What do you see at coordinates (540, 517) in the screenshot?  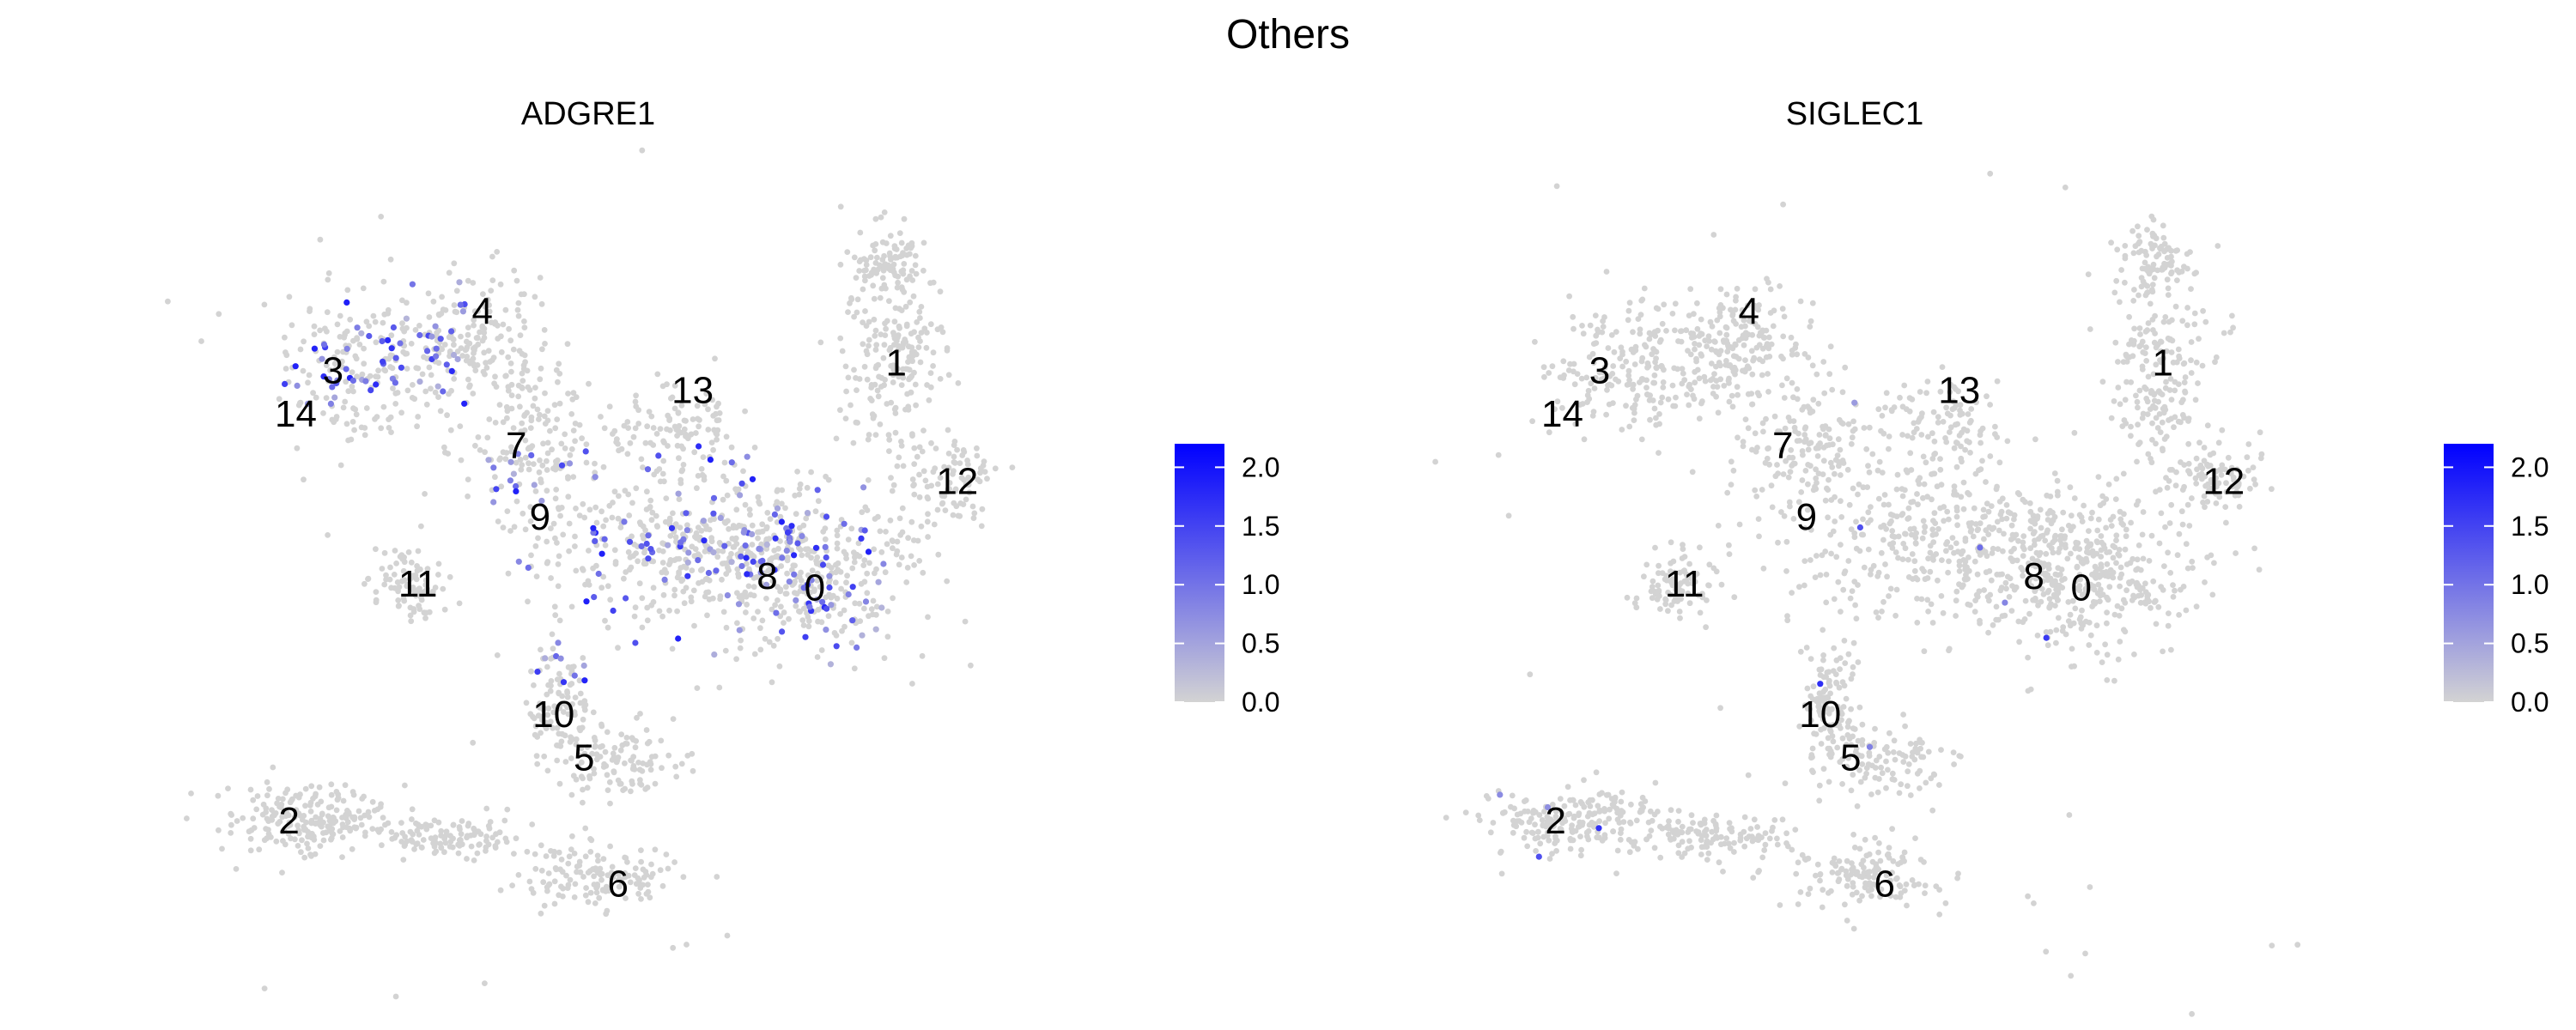 I see `cluster-label-9: 9` at bounding box center [540, 517].